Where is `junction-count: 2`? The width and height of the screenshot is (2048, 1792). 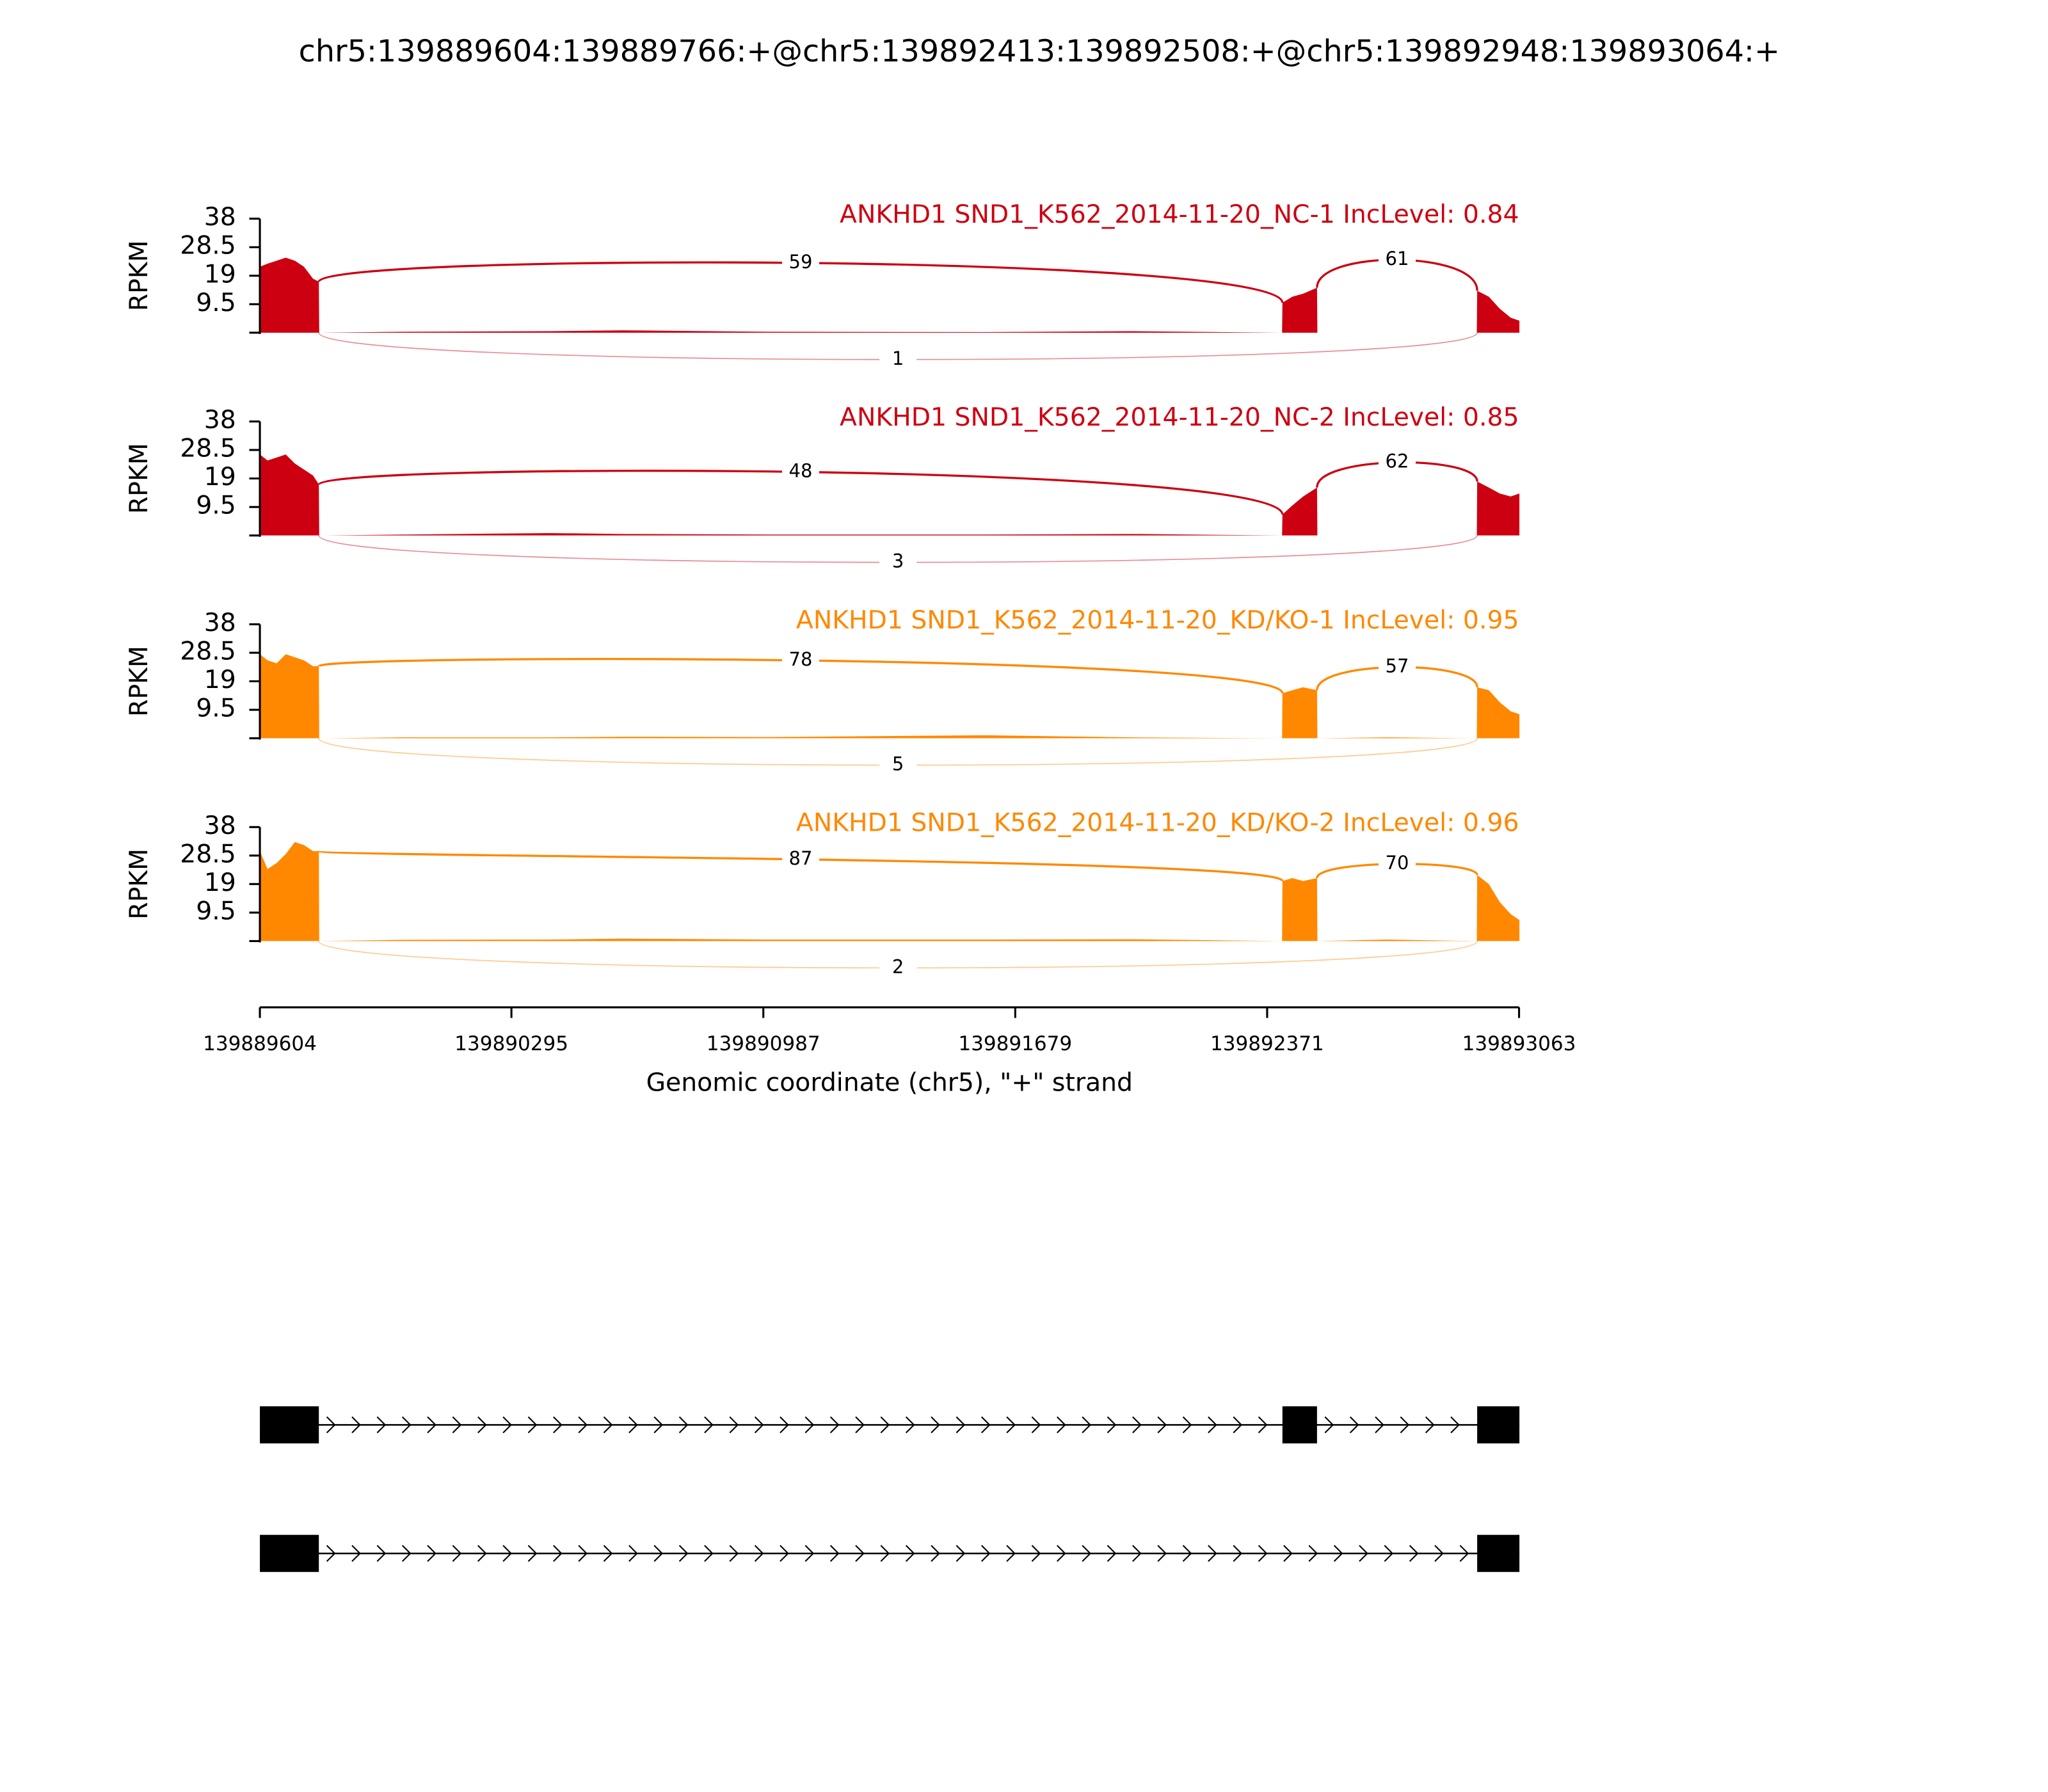 junction-count: 2 is located at coordinates (898, 966).